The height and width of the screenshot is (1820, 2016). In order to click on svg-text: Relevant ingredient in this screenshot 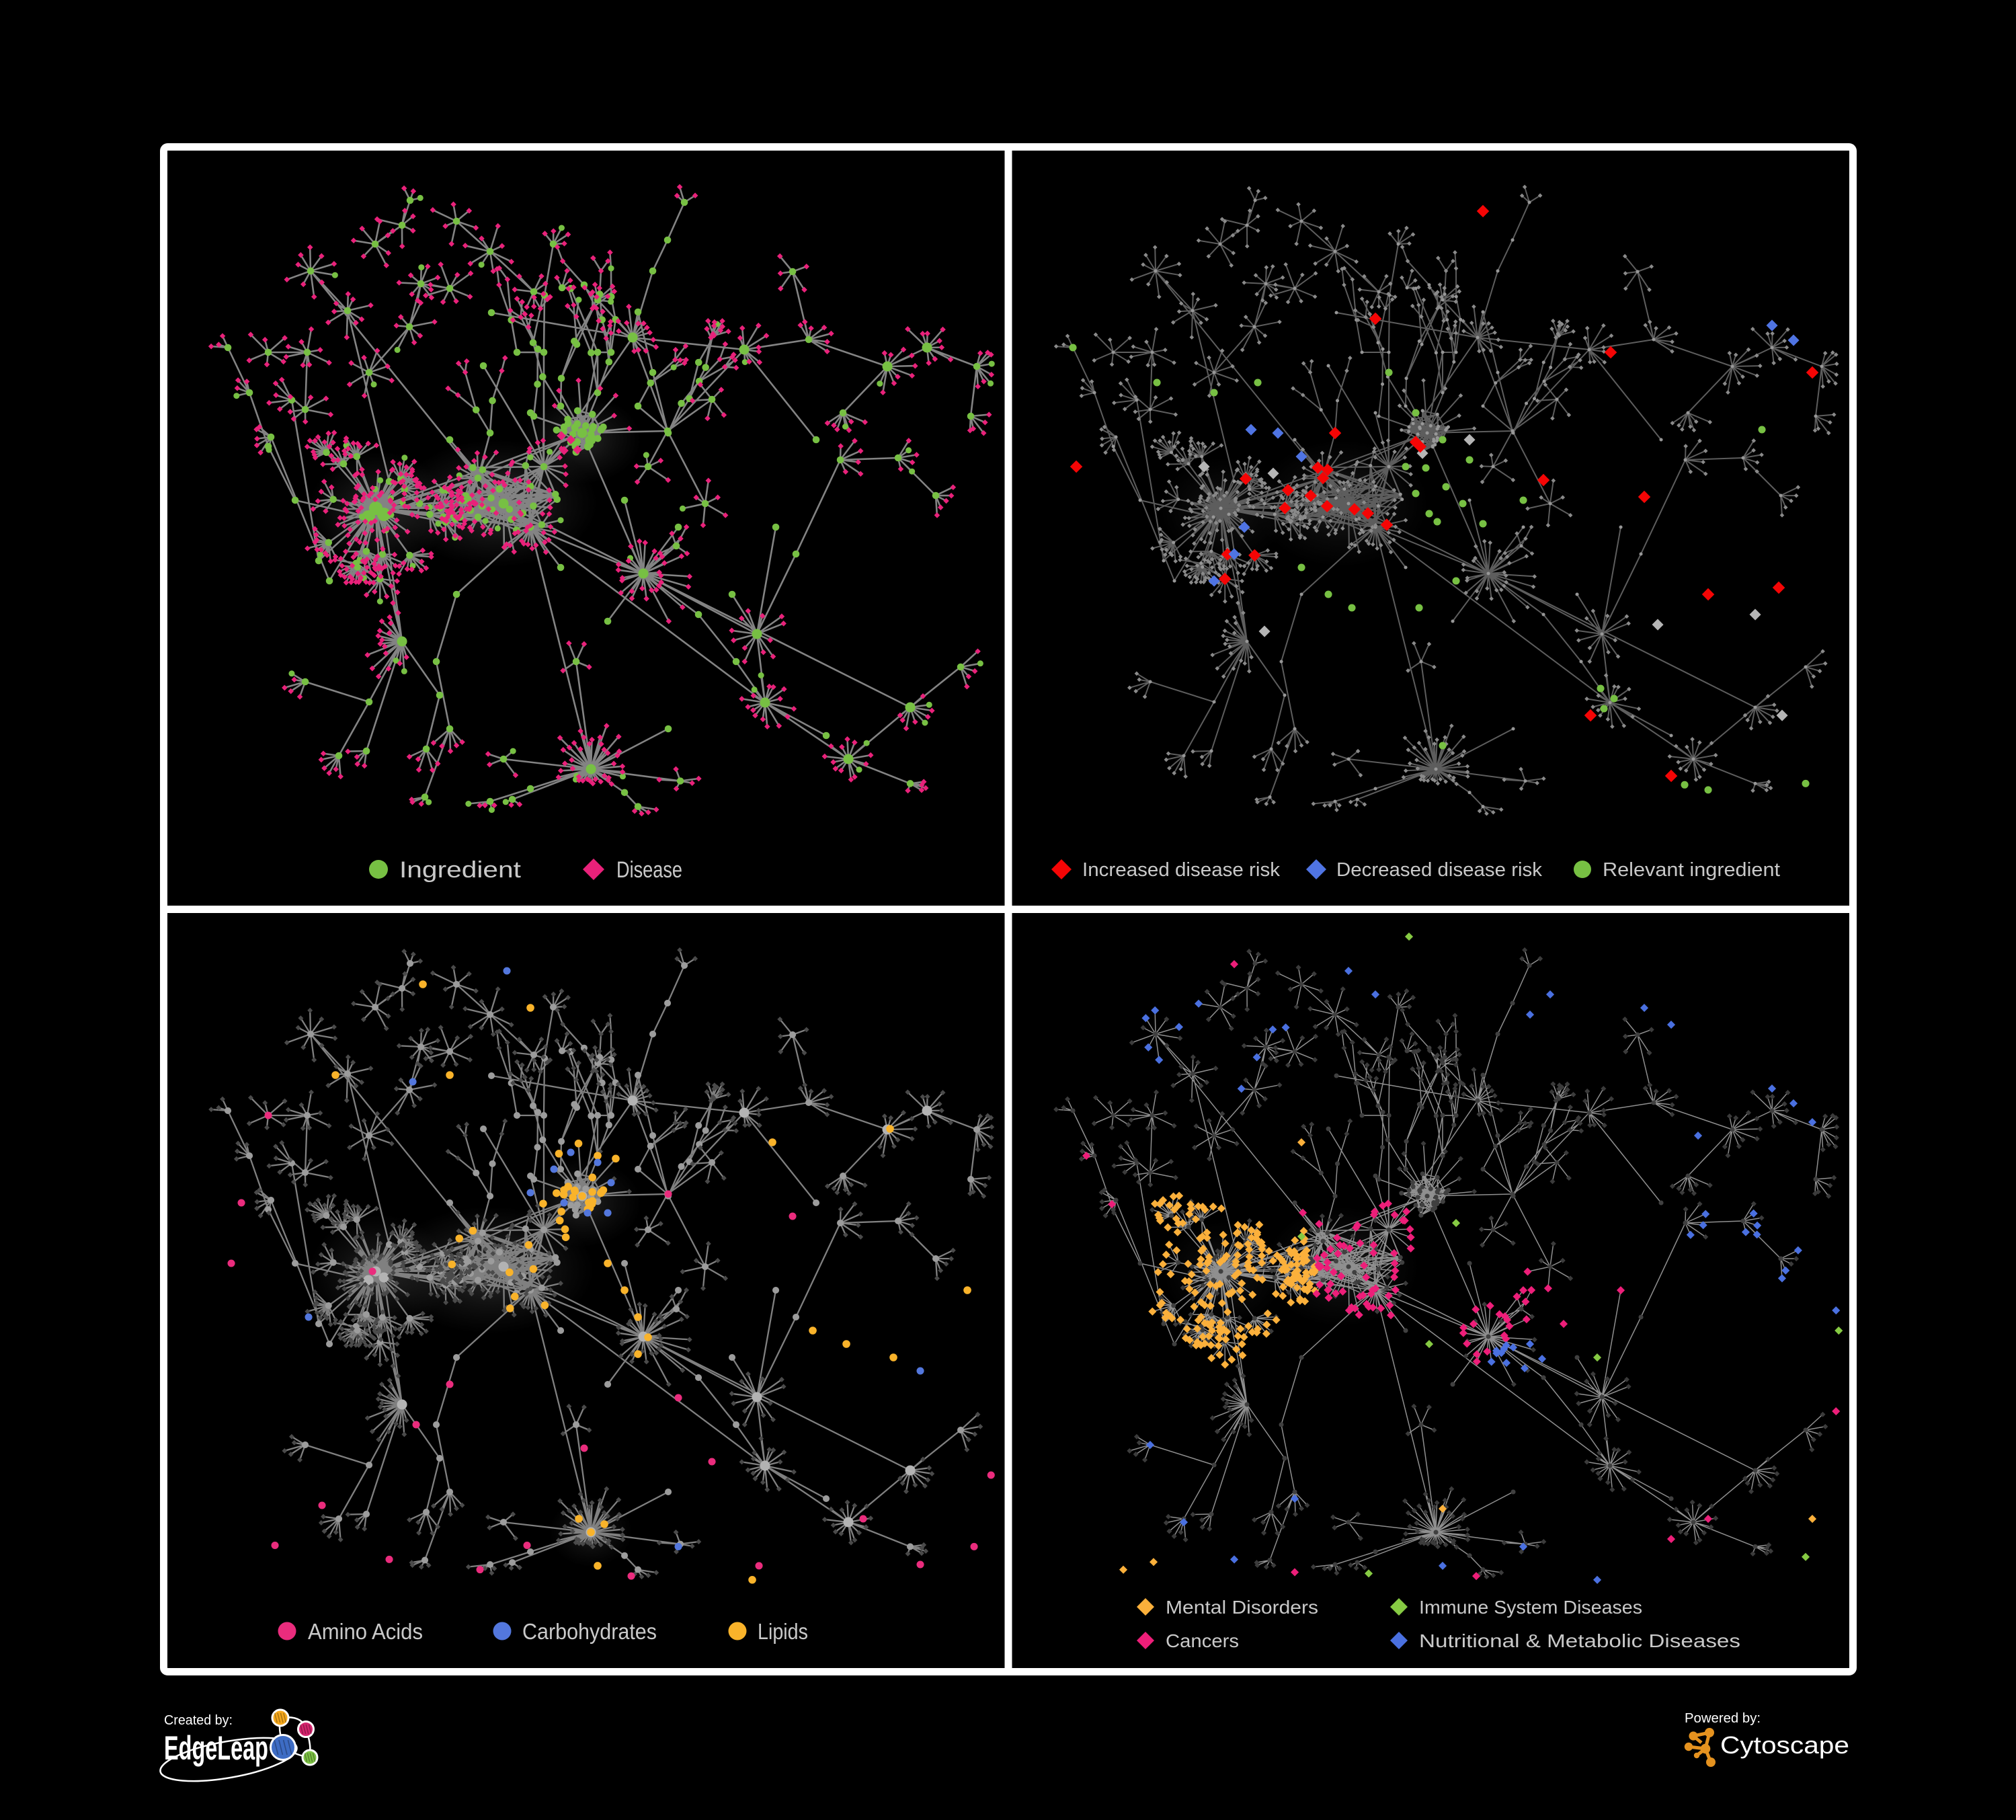, I will do `click(1691, 870)`.